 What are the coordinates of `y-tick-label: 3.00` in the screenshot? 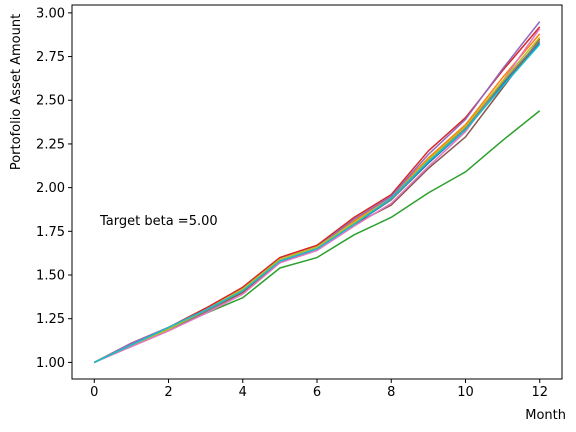 It's located at (50, 13).